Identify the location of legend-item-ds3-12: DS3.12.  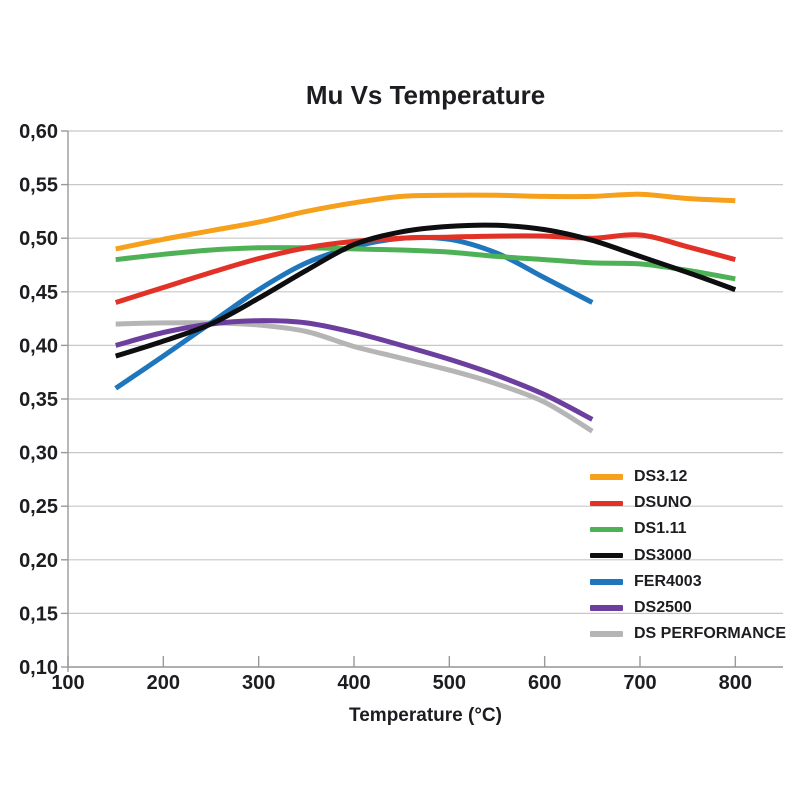
(688, 477).